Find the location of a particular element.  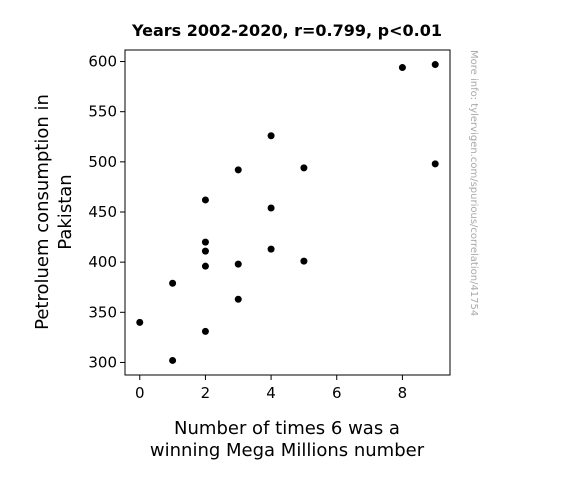

y-tick-label: 550 is located at coordinates (102, 112).